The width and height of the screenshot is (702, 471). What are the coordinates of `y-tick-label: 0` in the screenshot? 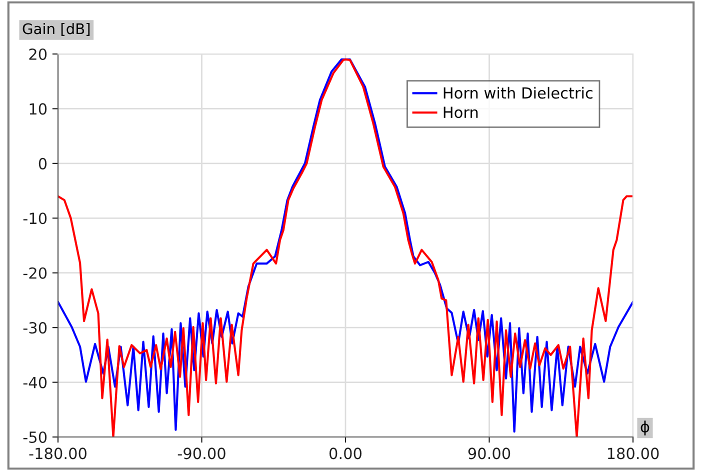 It's located at (42, 164).